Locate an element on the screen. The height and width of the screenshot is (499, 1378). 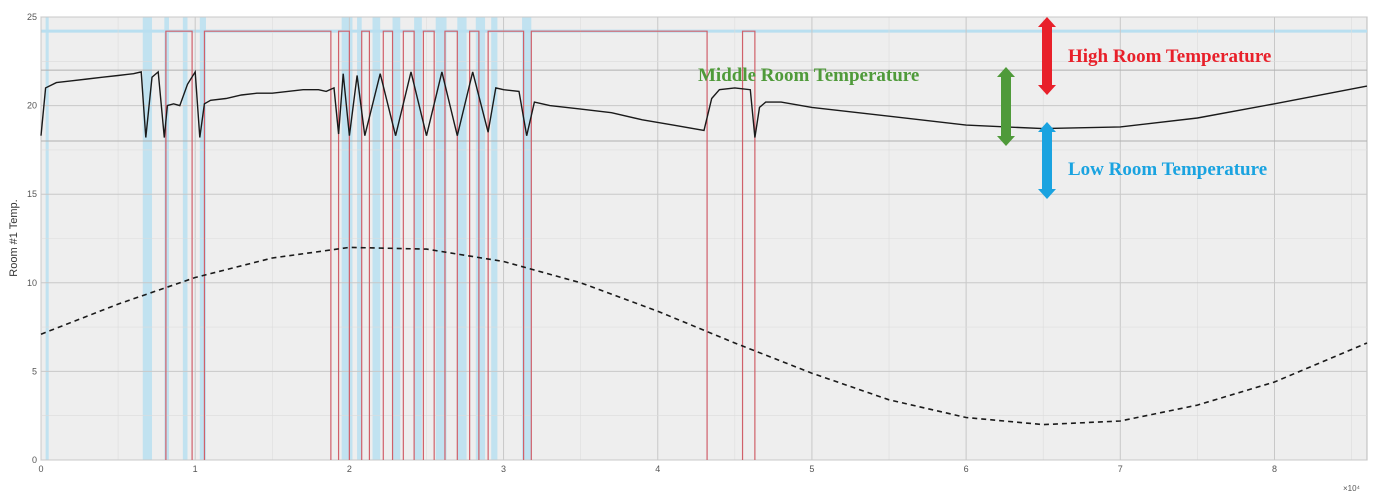
annotation-label: High Room Temperature is located at coordinates (1169, 56).